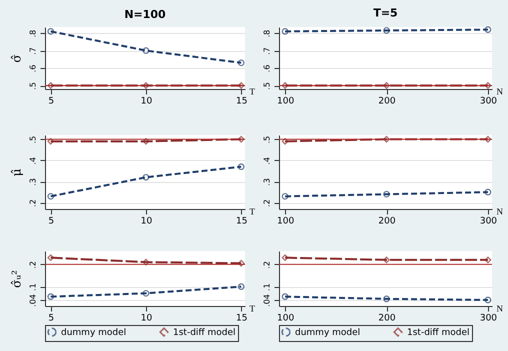  Describe the element at coordinates (17, 172) in the screenshot. I see `y-axis-title: μ̂` at that location.